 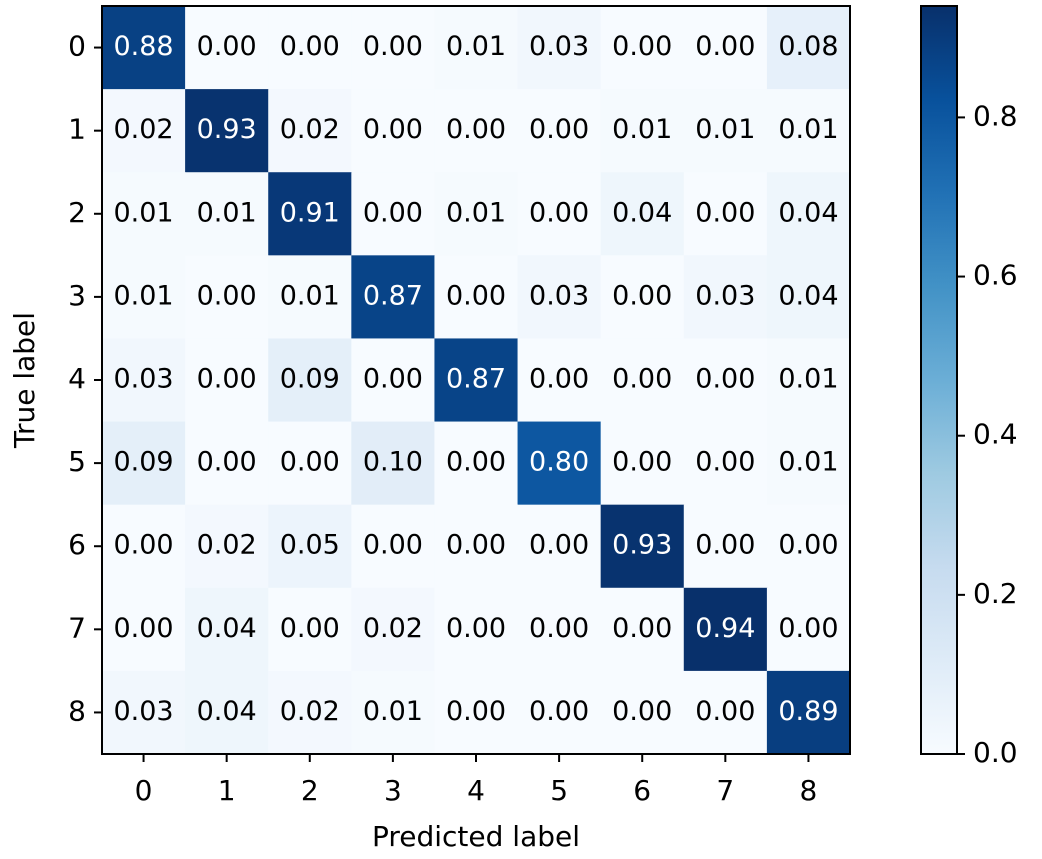 What do you see at coordinates (77, 129) in the screenshot?
I see `y-tick-label: 1` at bounding box center [77, 129].